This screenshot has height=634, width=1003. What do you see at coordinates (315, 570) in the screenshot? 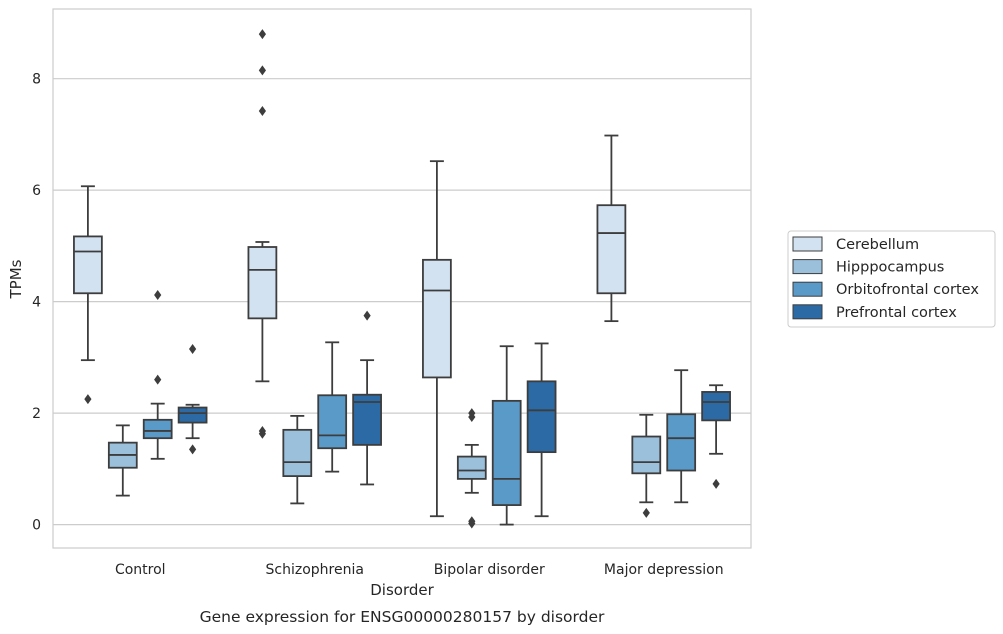
I see `x-tick-label: Schizophrenia` at bounding box center [315, 570].